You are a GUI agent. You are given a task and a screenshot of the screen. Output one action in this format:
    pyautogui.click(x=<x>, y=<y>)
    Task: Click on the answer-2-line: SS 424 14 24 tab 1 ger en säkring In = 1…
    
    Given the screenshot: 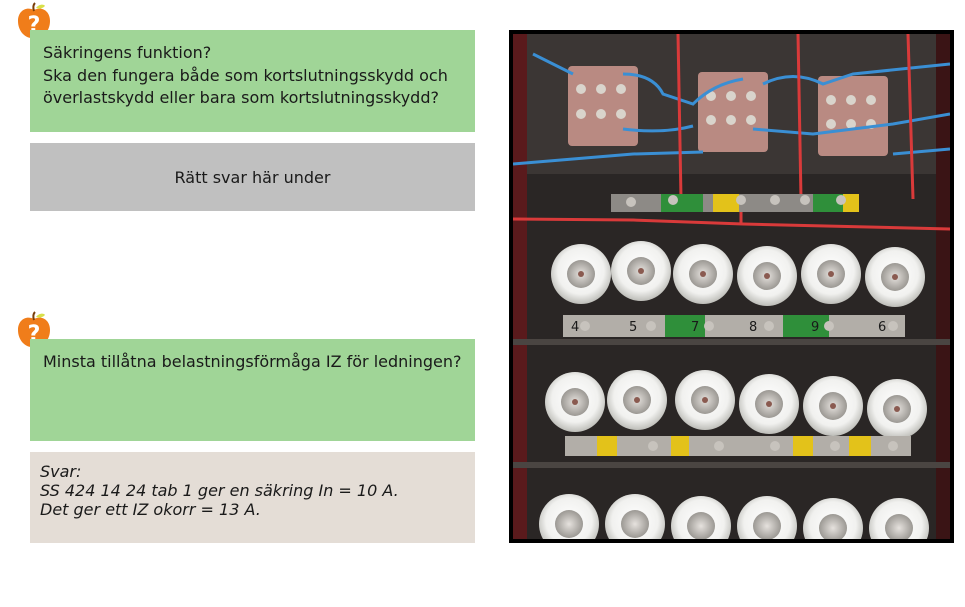 What is the action you would take?
    pyautogui.click(x=219, y=490)
    